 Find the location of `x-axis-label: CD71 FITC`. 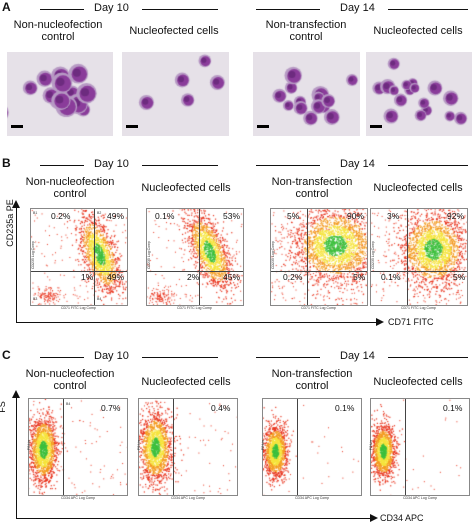

x-axis-label: CD71 FITC is located at coordinates (411, 322).